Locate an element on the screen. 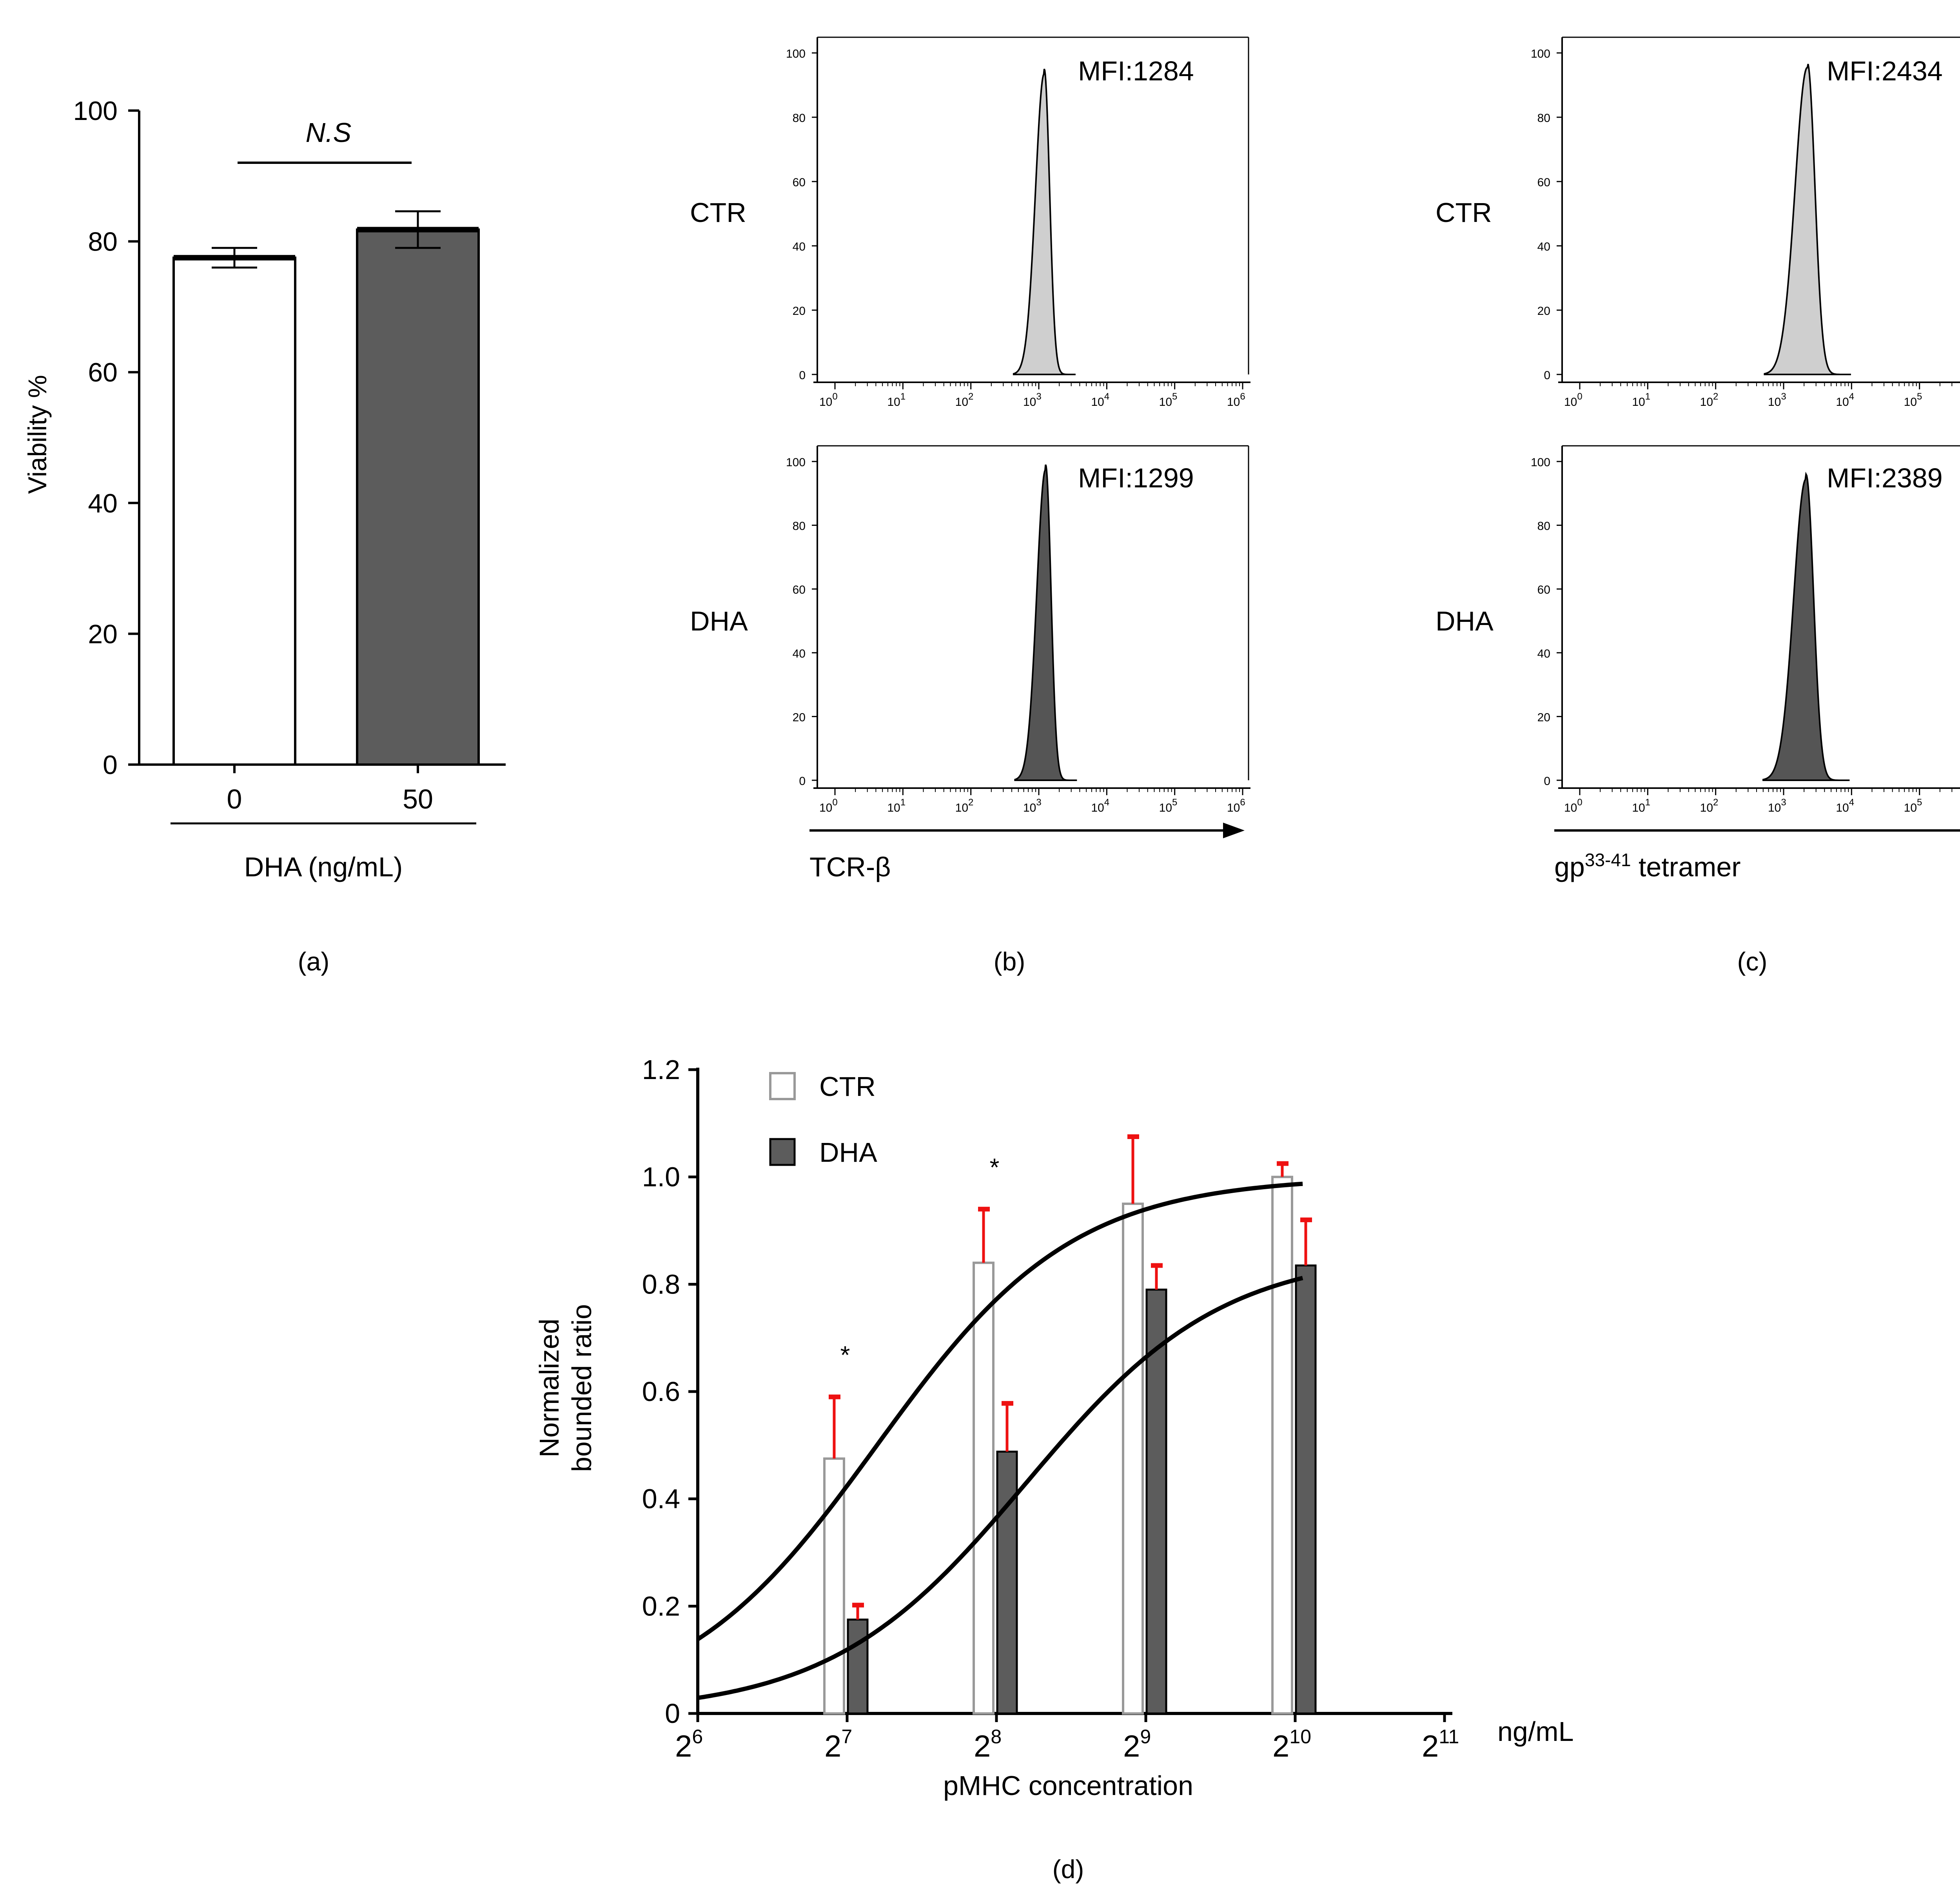 The image size is (1960, 1895). panel-a-significance-label: N.S is located at coordinates (329, 132).